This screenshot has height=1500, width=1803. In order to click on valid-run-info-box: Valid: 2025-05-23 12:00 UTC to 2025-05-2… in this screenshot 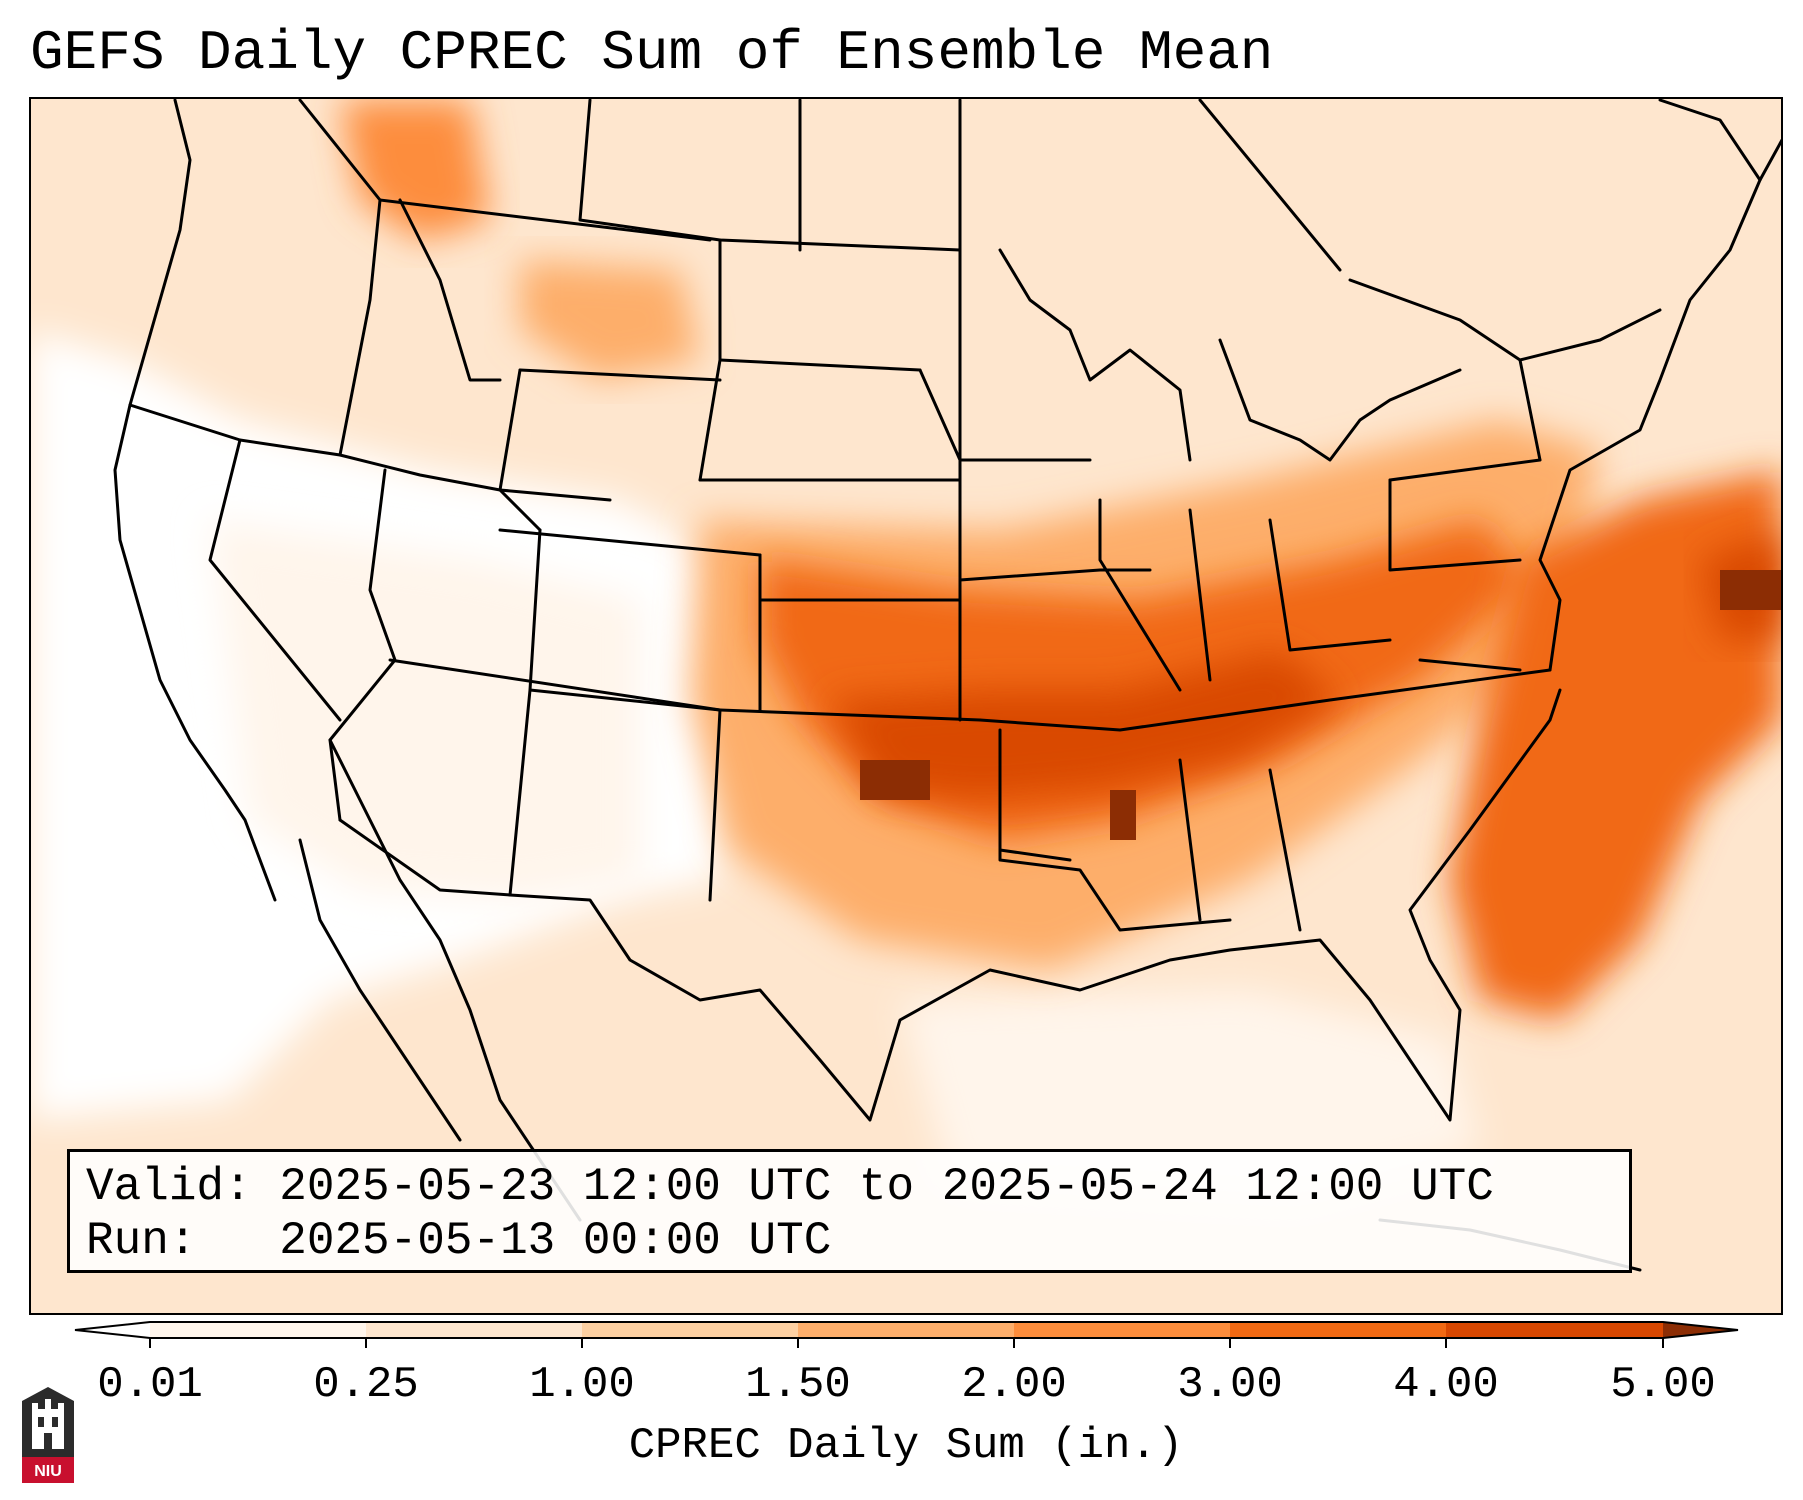, I will do `click(849, 1211)`.